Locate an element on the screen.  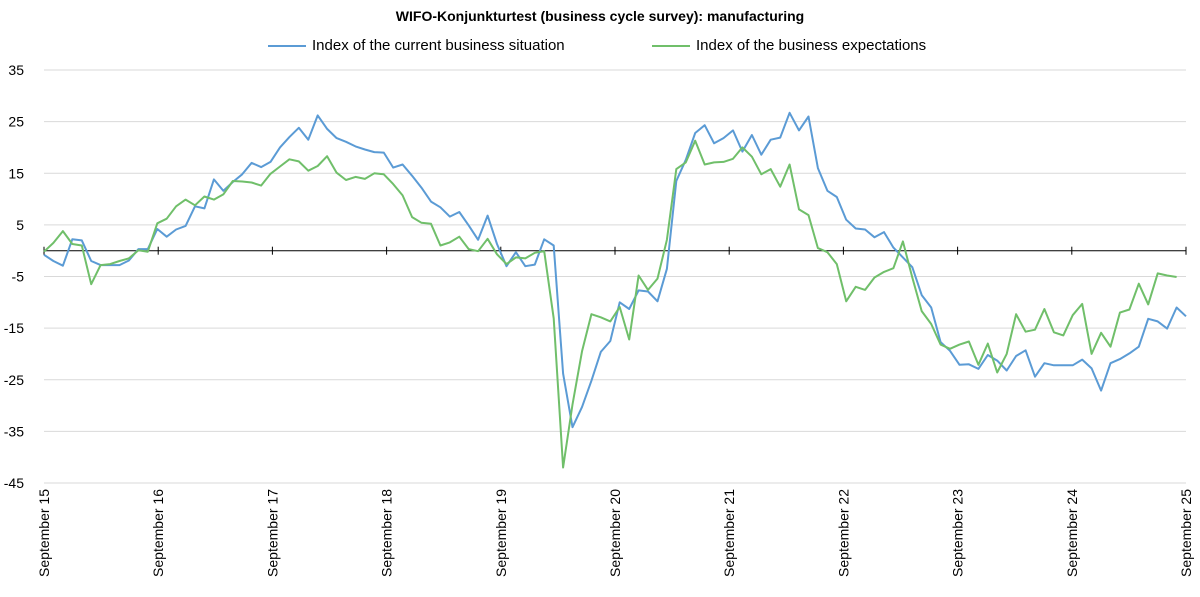
y-tick-label: -5 is located at coordinates (18, 277).